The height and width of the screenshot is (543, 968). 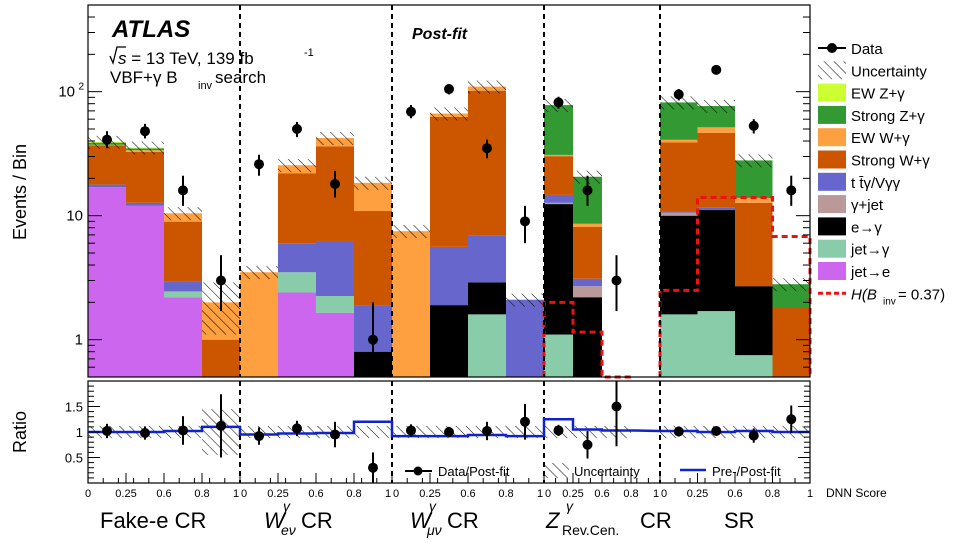 I want to click on region-title-tail: CR, so click(x=656, y=520).